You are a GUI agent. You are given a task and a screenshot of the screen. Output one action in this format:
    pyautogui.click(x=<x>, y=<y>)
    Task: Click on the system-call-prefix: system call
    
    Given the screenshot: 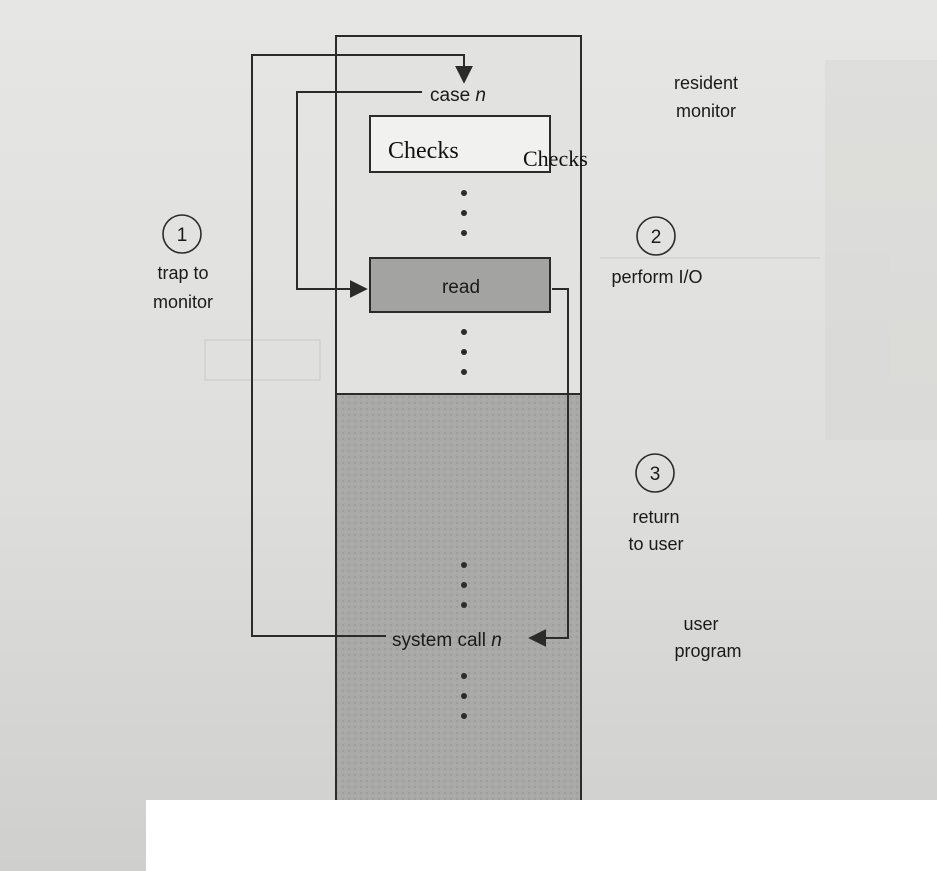 What is the action you would take?
    pyautogui.click(x=441, y=640)
    